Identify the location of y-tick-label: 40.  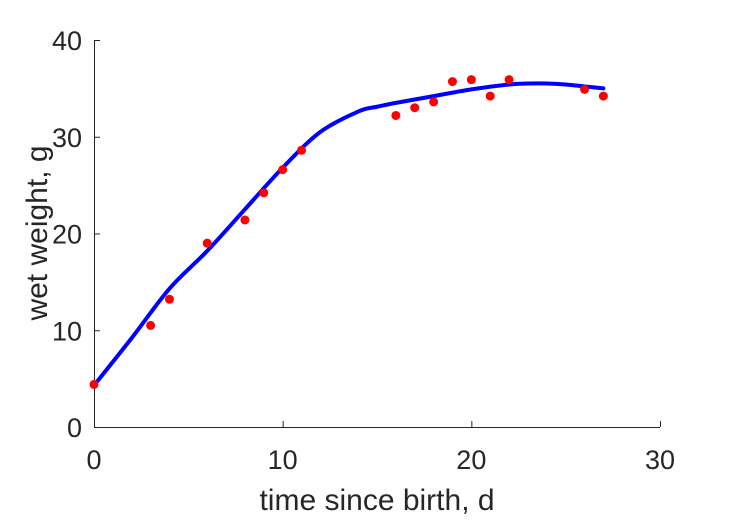
(67, 41).